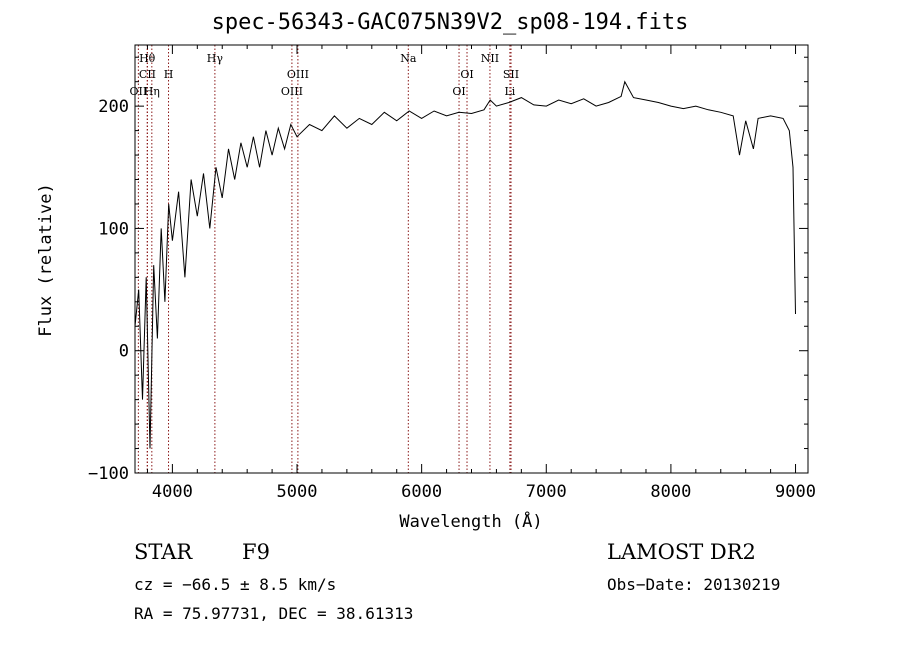  I want to click on line-marker-label: SII, so click(511, 74).